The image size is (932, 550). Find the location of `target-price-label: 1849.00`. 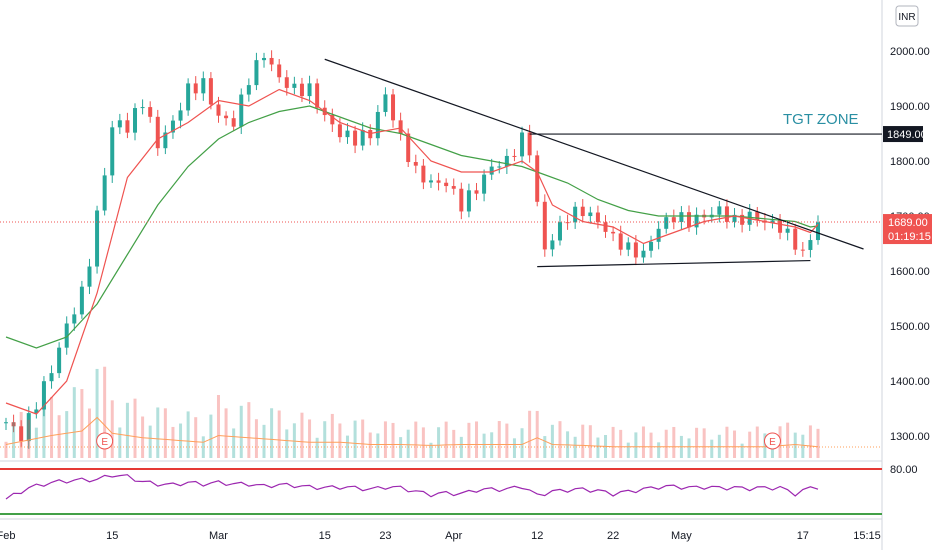

target-price-label: 1849.00 is located at coordinates (907, 135).